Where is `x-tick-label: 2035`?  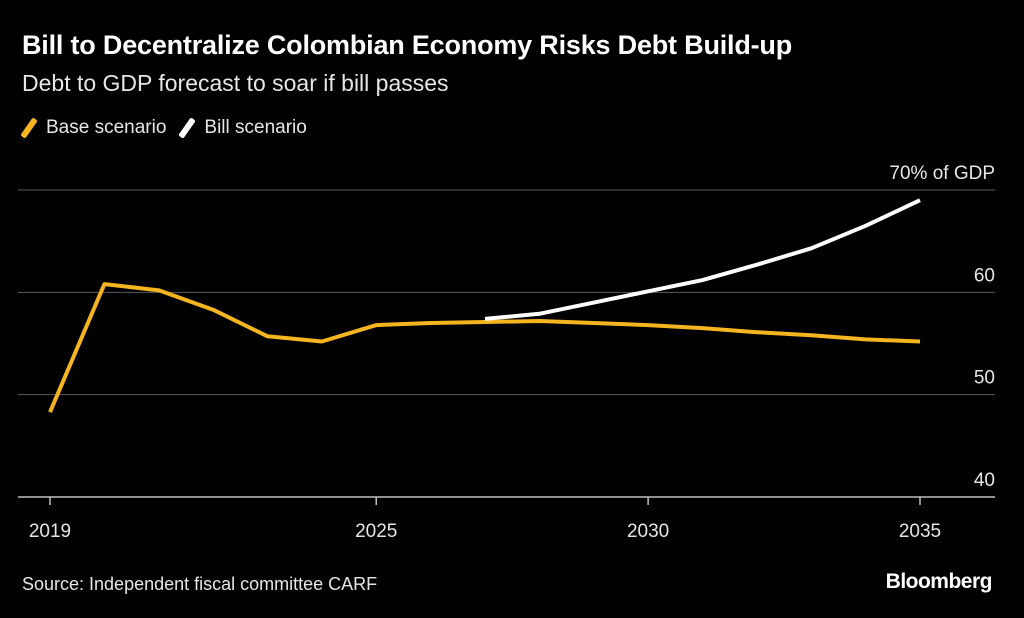 x-tick-label: 2035 is located at coordinates (920, 531).